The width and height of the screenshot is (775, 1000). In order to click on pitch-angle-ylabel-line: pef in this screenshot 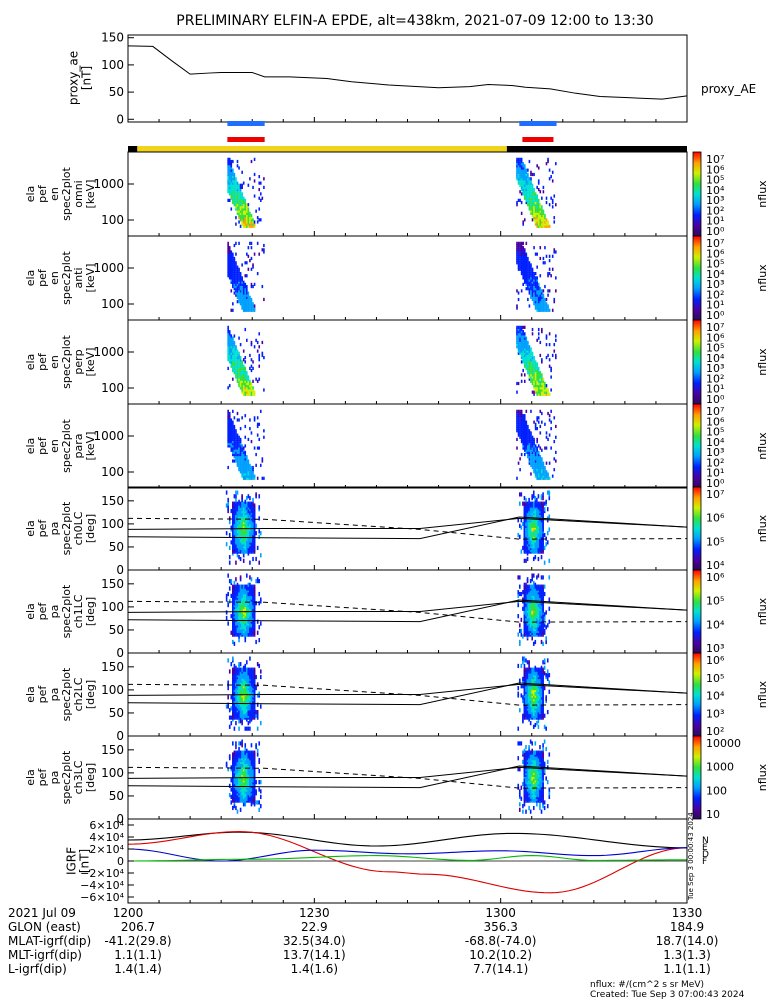, I will do `click(42, 611)`.